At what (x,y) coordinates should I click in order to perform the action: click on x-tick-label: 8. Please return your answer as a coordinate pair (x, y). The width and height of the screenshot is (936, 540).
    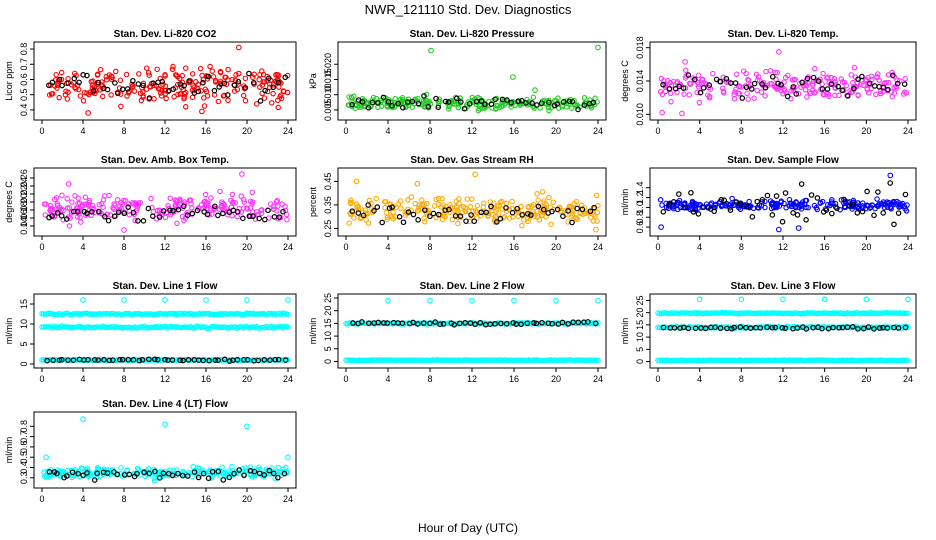
    Looking at the image, I should click on (741, 131).